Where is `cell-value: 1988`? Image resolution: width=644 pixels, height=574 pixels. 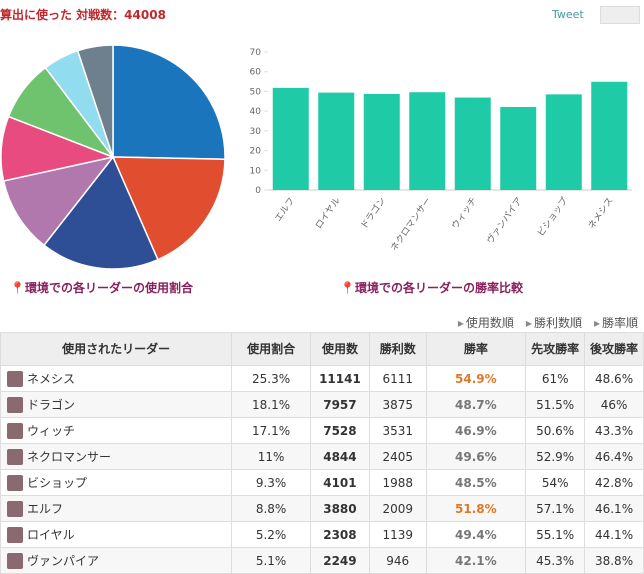
cell-value: 1988 is located at coordinates (398, 482).